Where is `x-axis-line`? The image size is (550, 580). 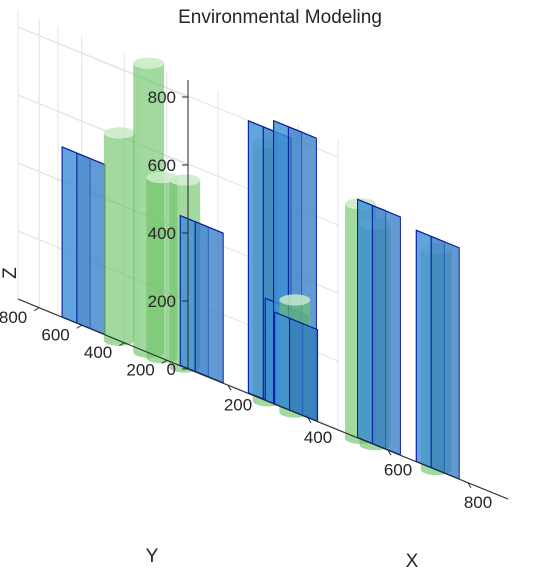
x-axis-line is located at coordinates (348, 434).